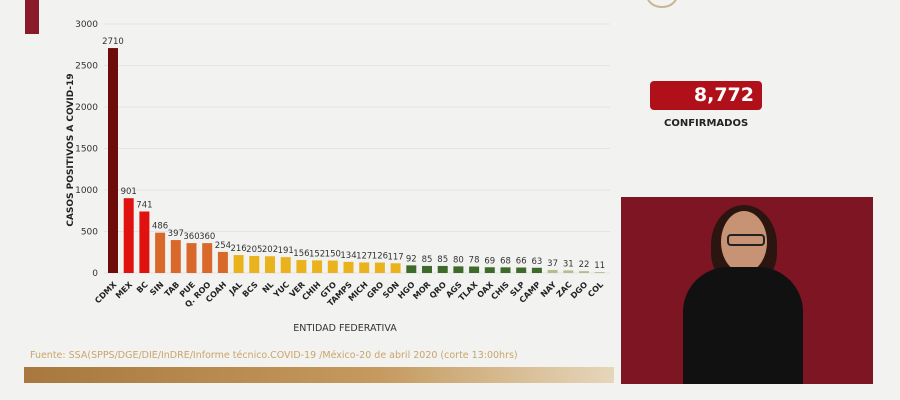 The image size is (900, 400). I want to click on bar-mor, so click(427, 269).